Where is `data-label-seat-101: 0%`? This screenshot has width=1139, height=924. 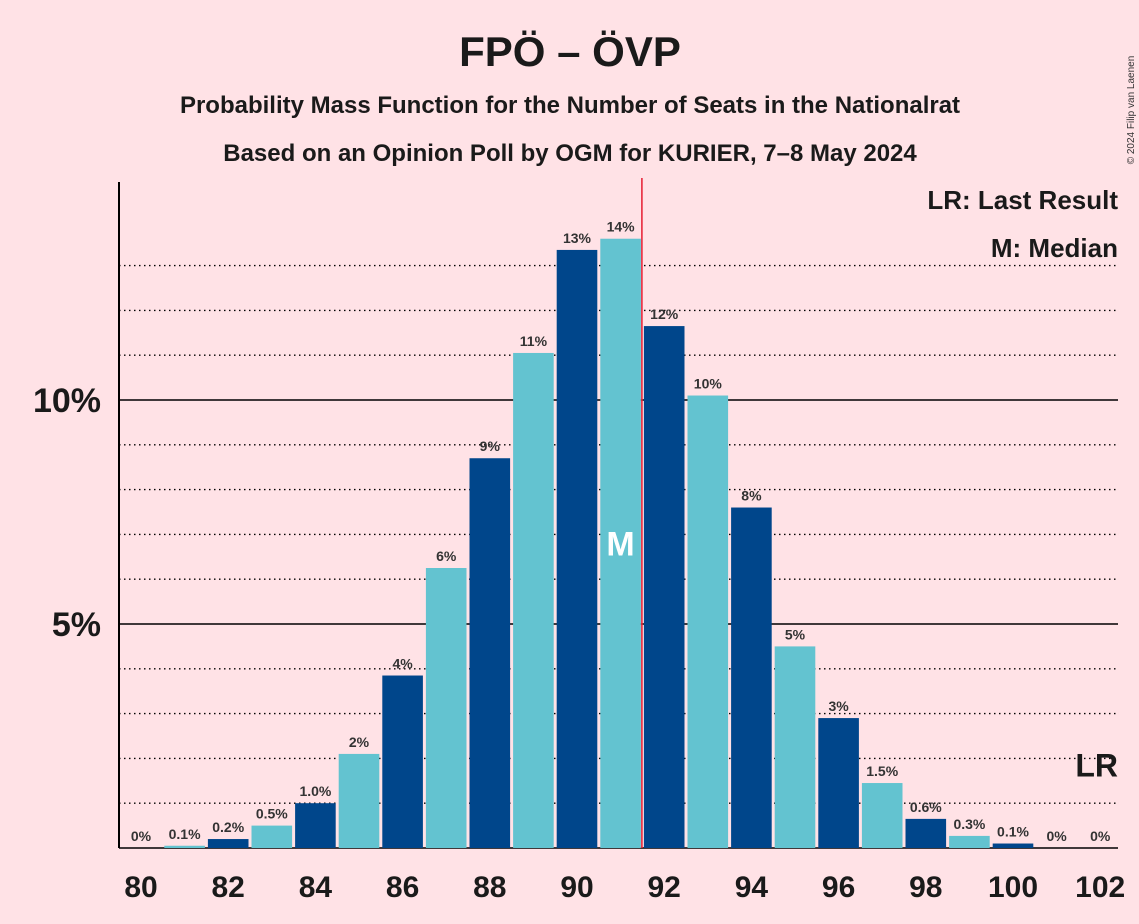 data-label-seat-101: 0% is located at coordinates (1056, 836).